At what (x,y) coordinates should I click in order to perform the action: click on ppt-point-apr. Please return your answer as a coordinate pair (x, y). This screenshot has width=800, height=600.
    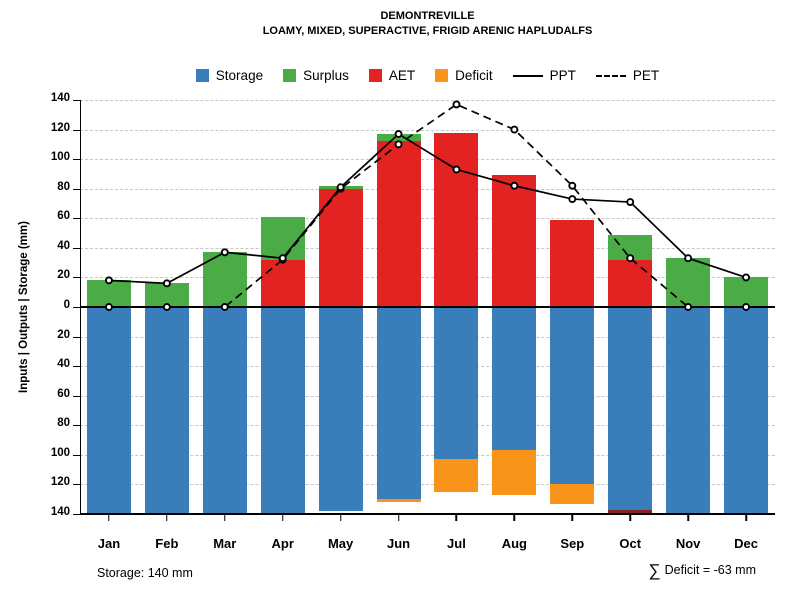
    Looking at the image, I should click on (282, 258).